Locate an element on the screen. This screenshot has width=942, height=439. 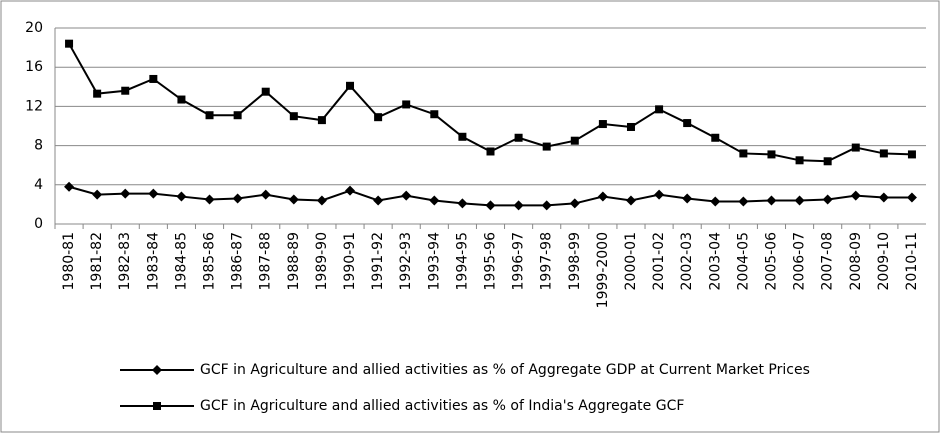
x-tick-label: 1989-90 is located at coordinates (322, 261).